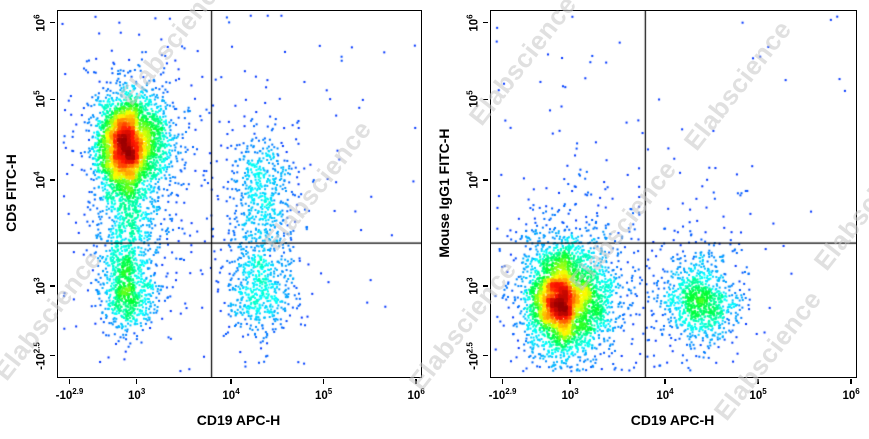 The height and width of the screenshot is (439, 869). What do you see at coordinates (11, 193) in the screenshot?
I see `y-axis-label: CD5 FITC-H` at bounding box center [11, 193].